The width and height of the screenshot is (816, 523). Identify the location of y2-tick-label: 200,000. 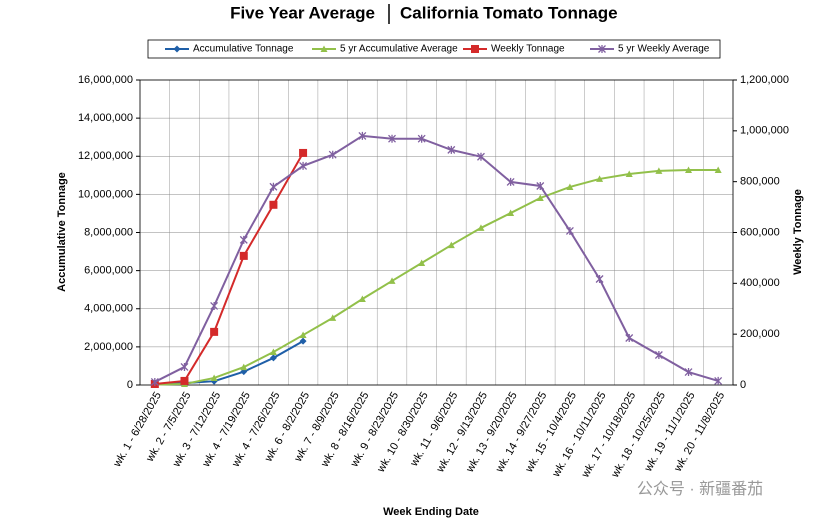
(760, 334).